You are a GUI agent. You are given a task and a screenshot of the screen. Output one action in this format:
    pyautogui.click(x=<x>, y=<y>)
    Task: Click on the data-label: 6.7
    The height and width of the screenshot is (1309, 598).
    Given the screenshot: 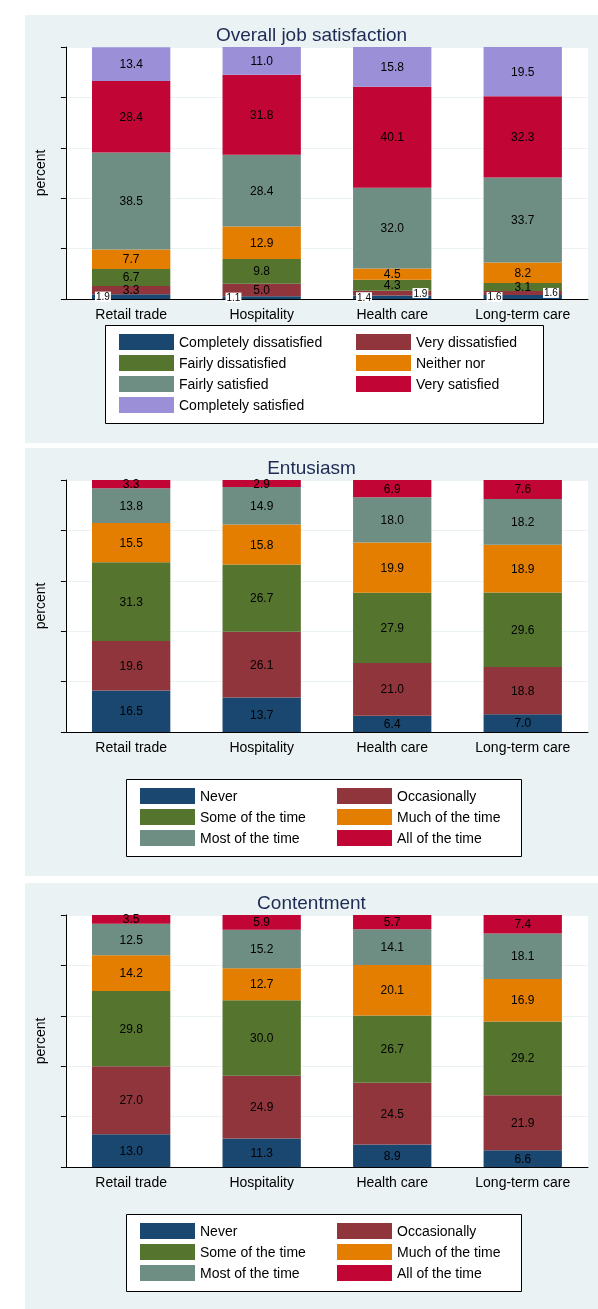 What is the action you would take?
    pyautogui.click(x=131, y=277)
    